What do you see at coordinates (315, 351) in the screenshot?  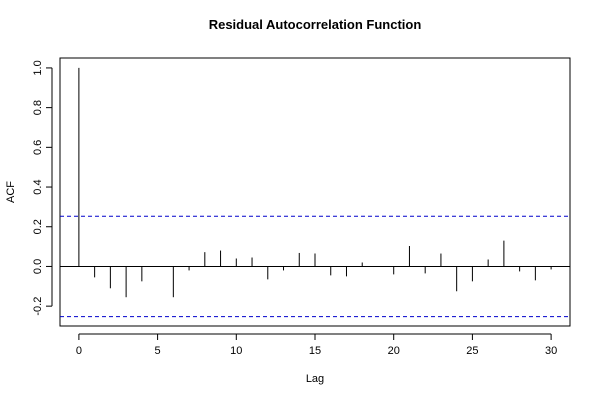 I see `x-tick-label: 15` at bounding box center [315, 351].